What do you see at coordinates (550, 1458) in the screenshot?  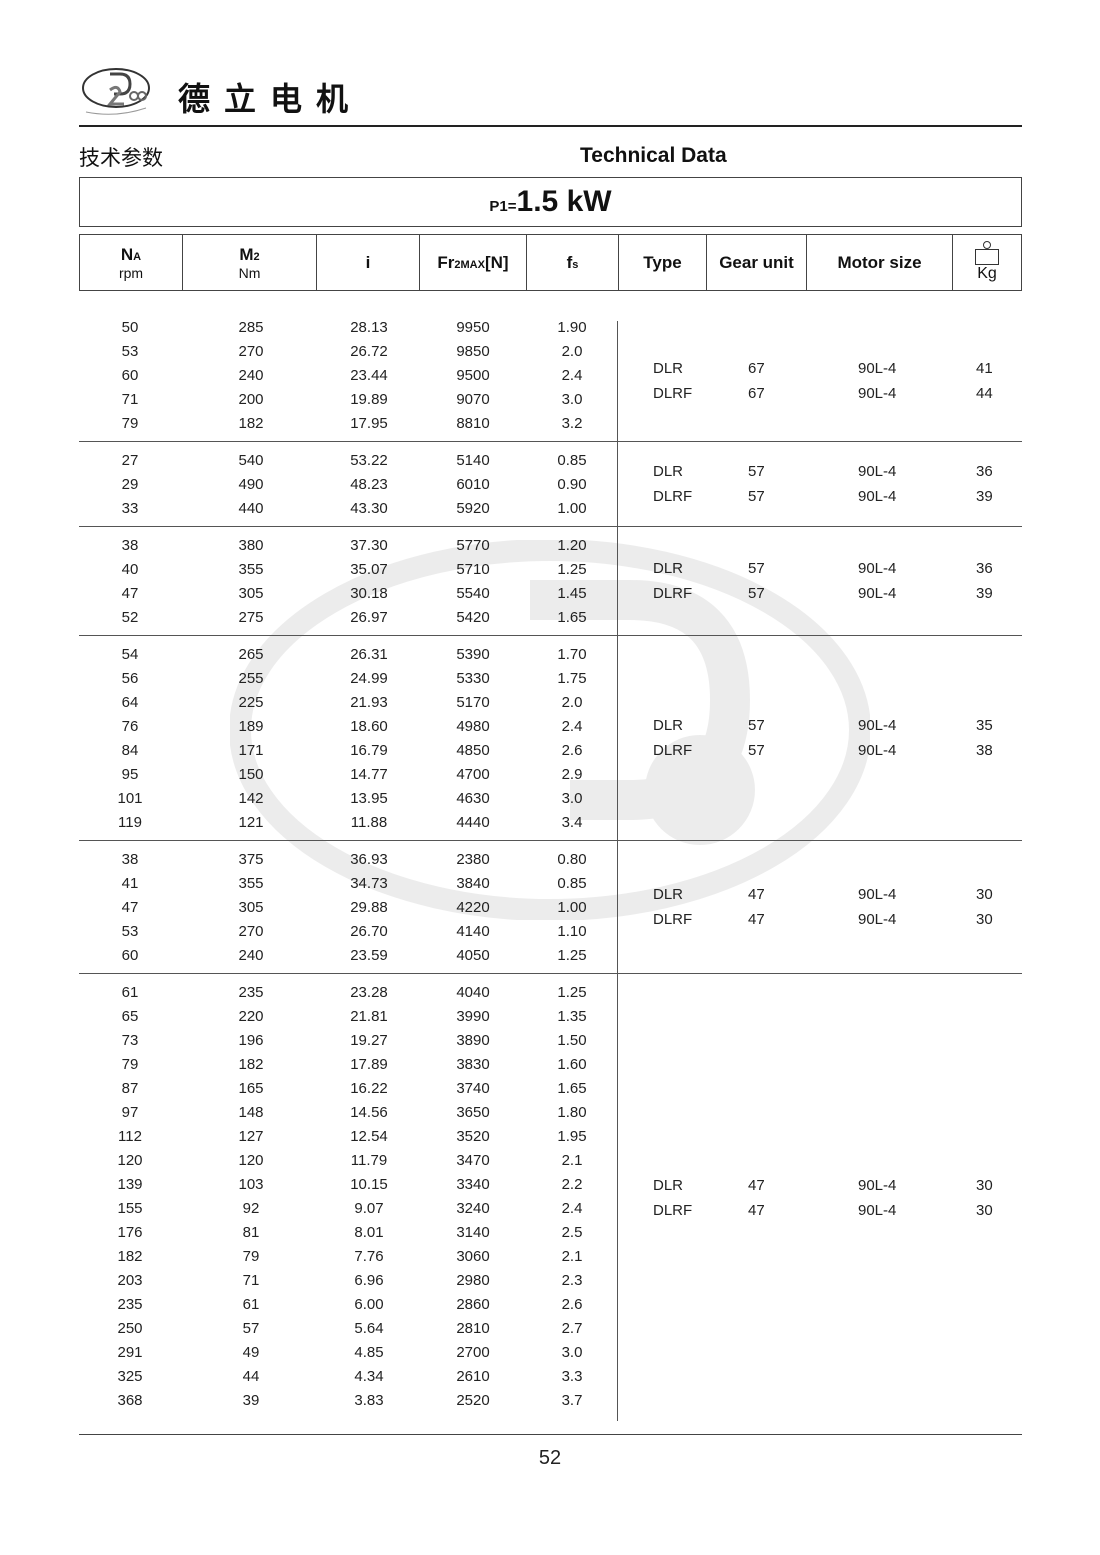 I see `page-number: 52` at bounding box center [550, 1458].